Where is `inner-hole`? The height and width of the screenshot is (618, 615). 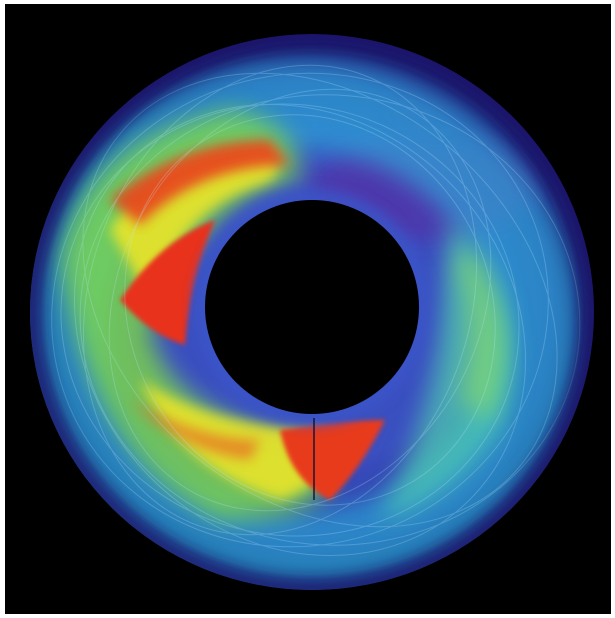
inner-hole is located at coordinates (312, 307).